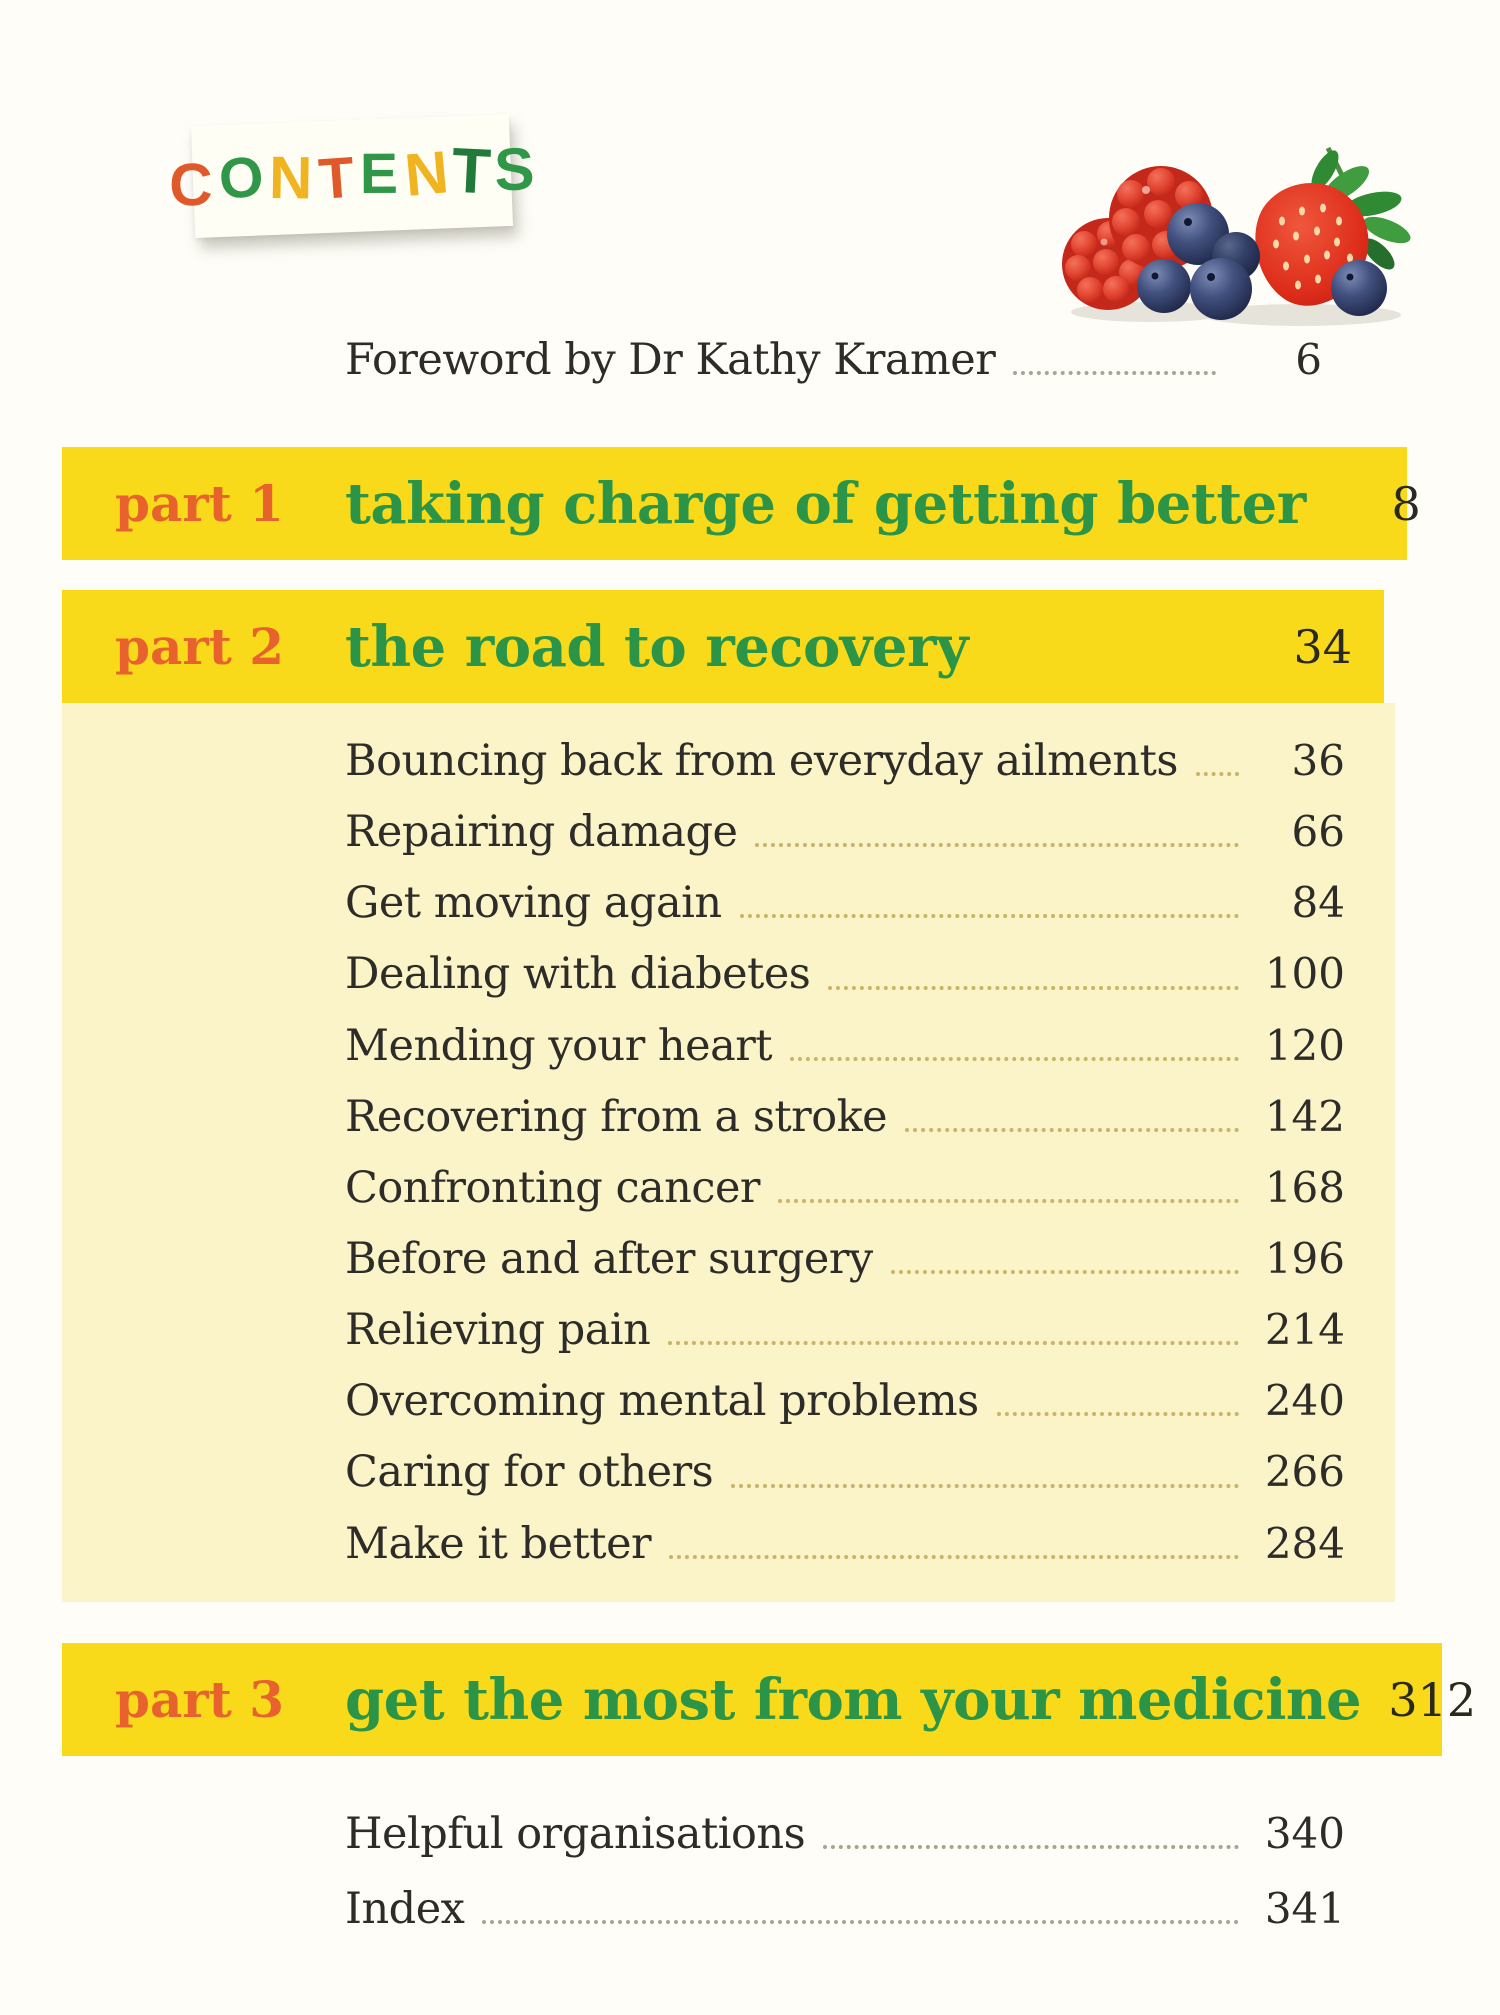  What do you see at coordinates (1137, 238) in the screenshot?
I see `raspberries` at bounding box center [1137, 238].